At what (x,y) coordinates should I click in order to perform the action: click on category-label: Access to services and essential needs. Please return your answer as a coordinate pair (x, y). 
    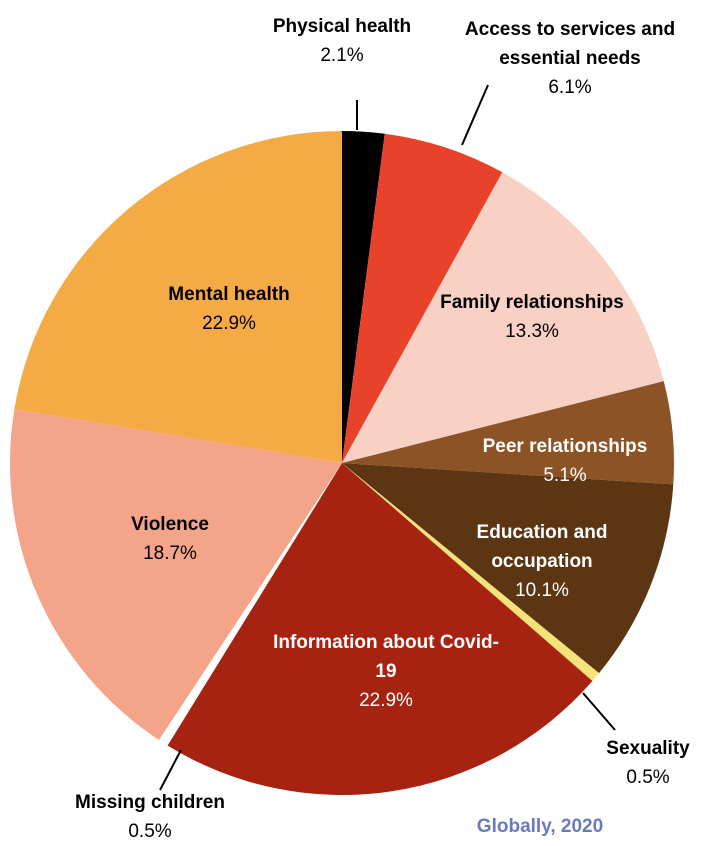
    Looking at the image, I should click on (570, 44).